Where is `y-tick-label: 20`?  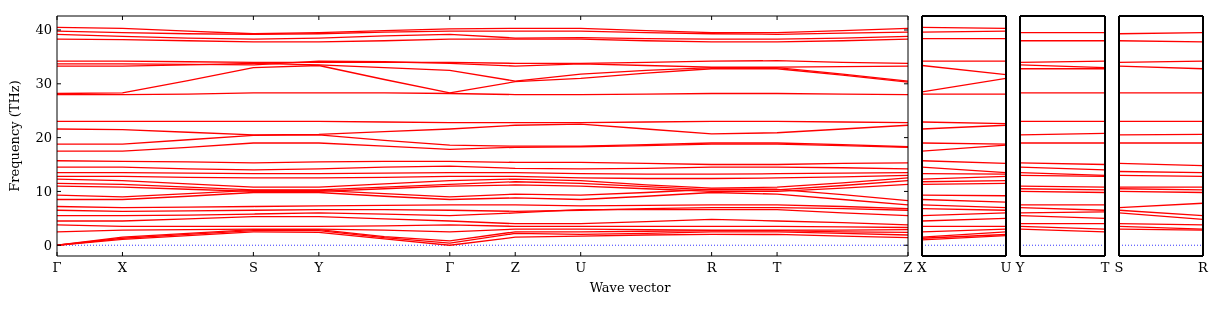
y-tick-label: 20 is located at coordinates (43, 138).